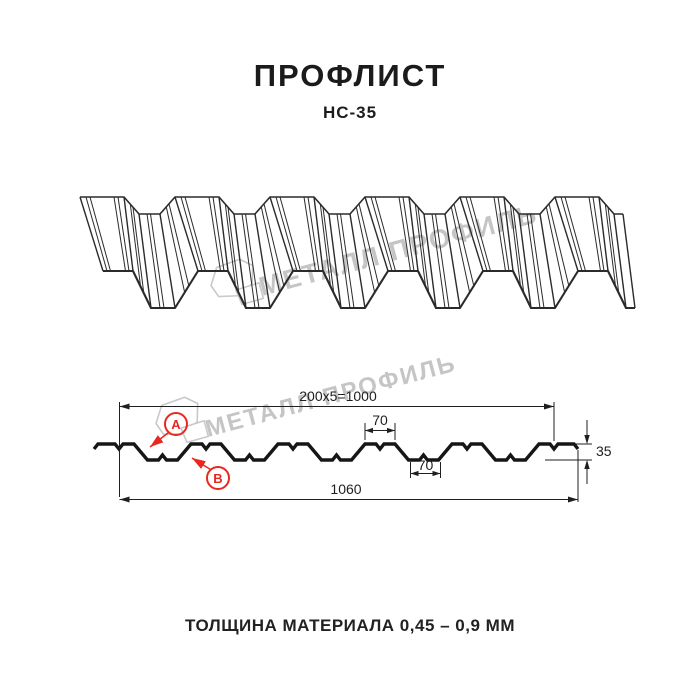  I want to click on marker-b-badge: B, so click(210, 473).